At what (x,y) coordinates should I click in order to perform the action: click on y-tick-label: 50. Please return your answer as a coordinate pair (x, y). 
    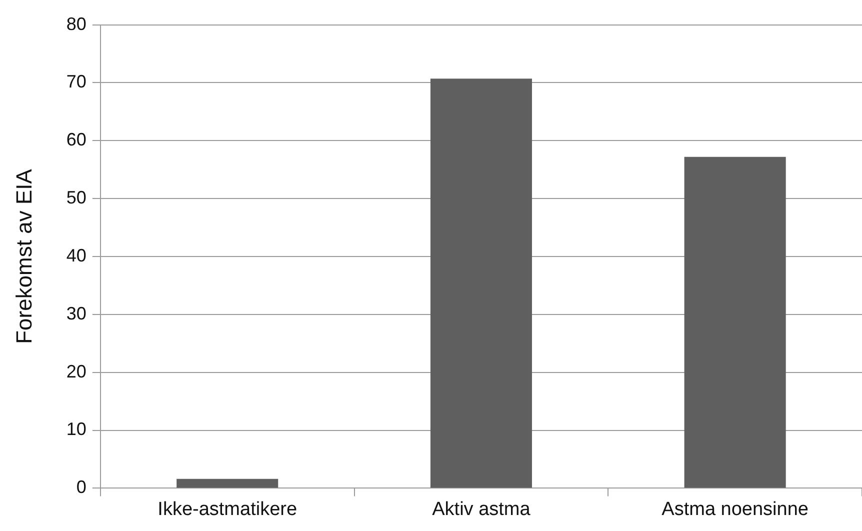
    Looking at the image, I should click on (76, 198).